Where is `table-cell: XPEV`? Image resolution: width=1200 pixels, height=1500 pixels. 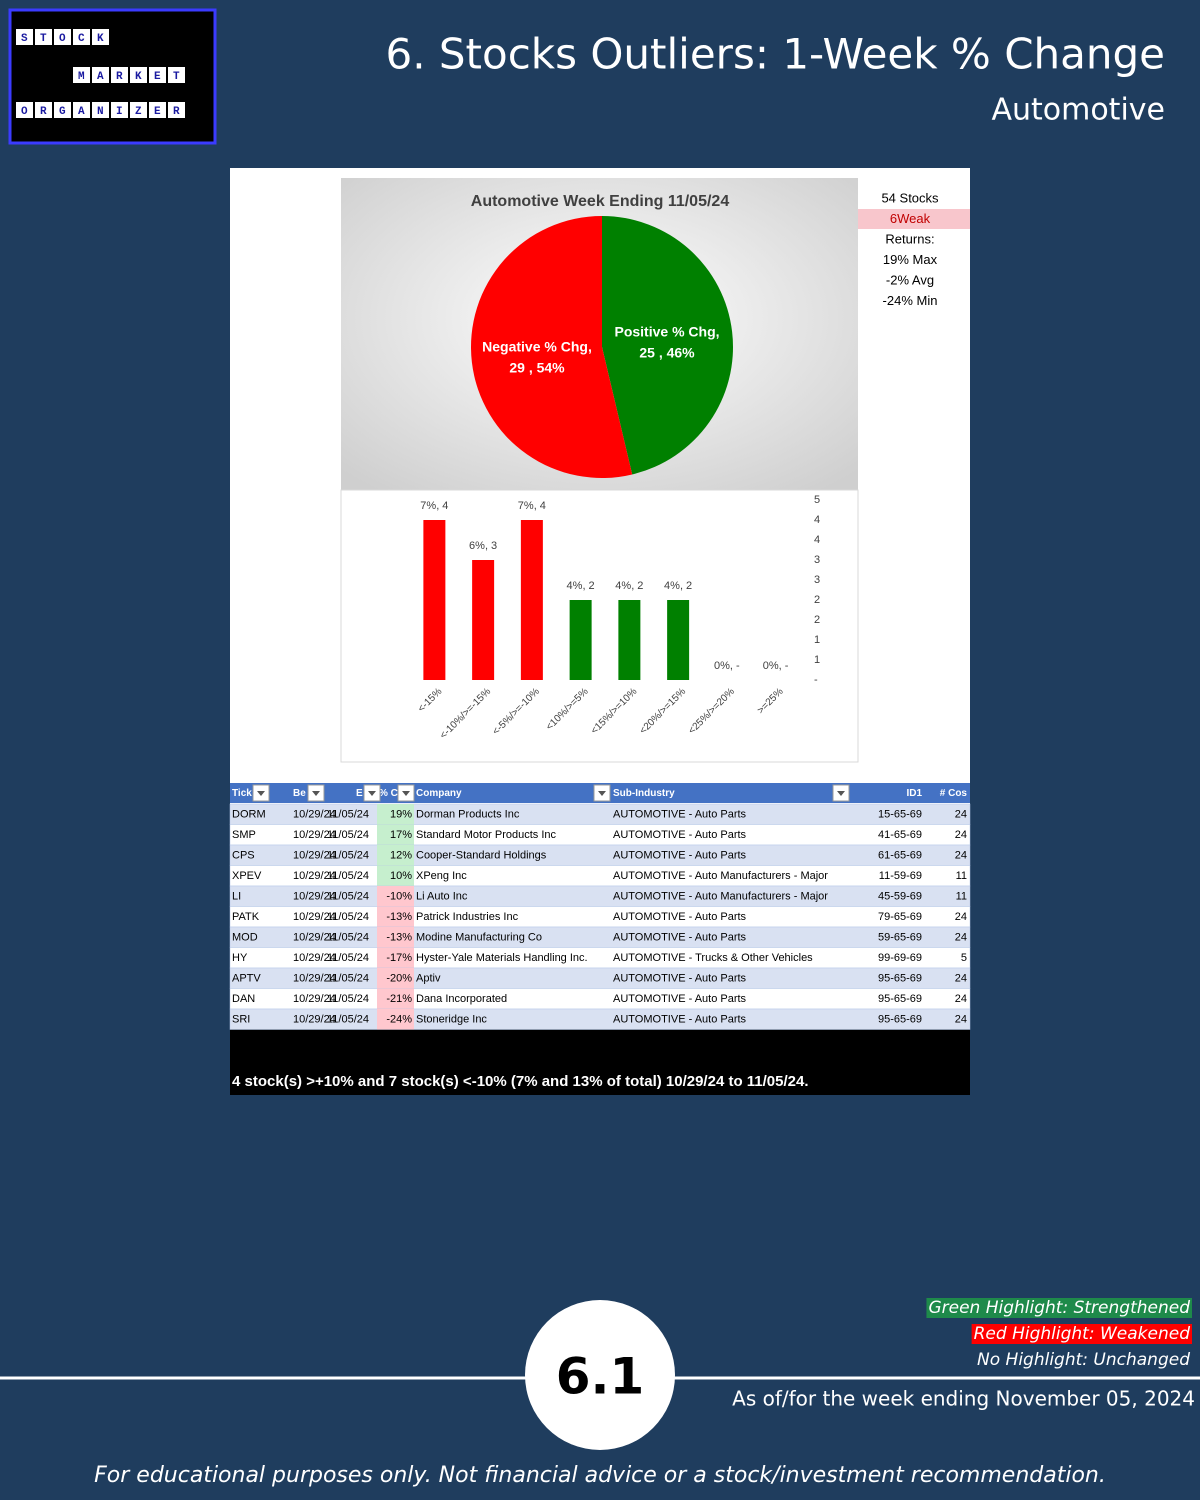 table-cell: XPEV is located at coordinates (247, 876).